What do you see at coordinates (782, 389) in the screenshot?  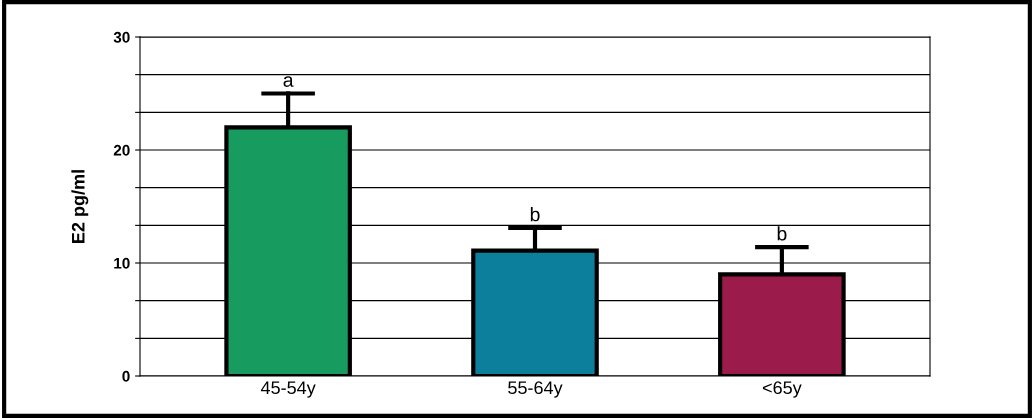 I see `x-tick-label: <65y` at bounding box center [782, 389].